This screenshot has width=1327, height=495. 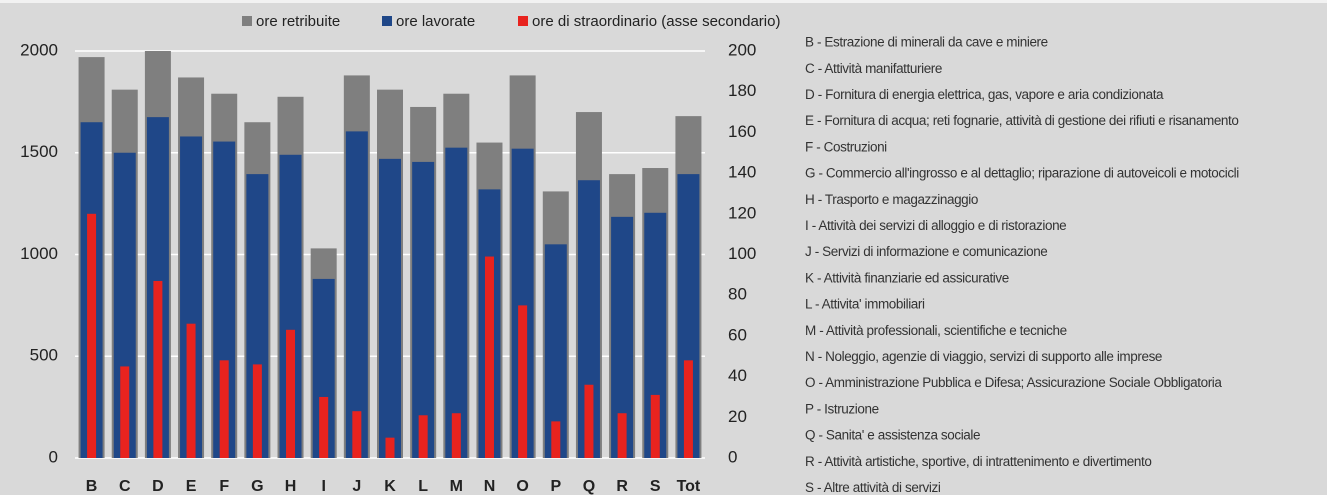 What do you see at coordinates (873, 487) in the screenshot?
I see `sector-note: S - Altre attività di servizi` at bounding box center [873, 487].